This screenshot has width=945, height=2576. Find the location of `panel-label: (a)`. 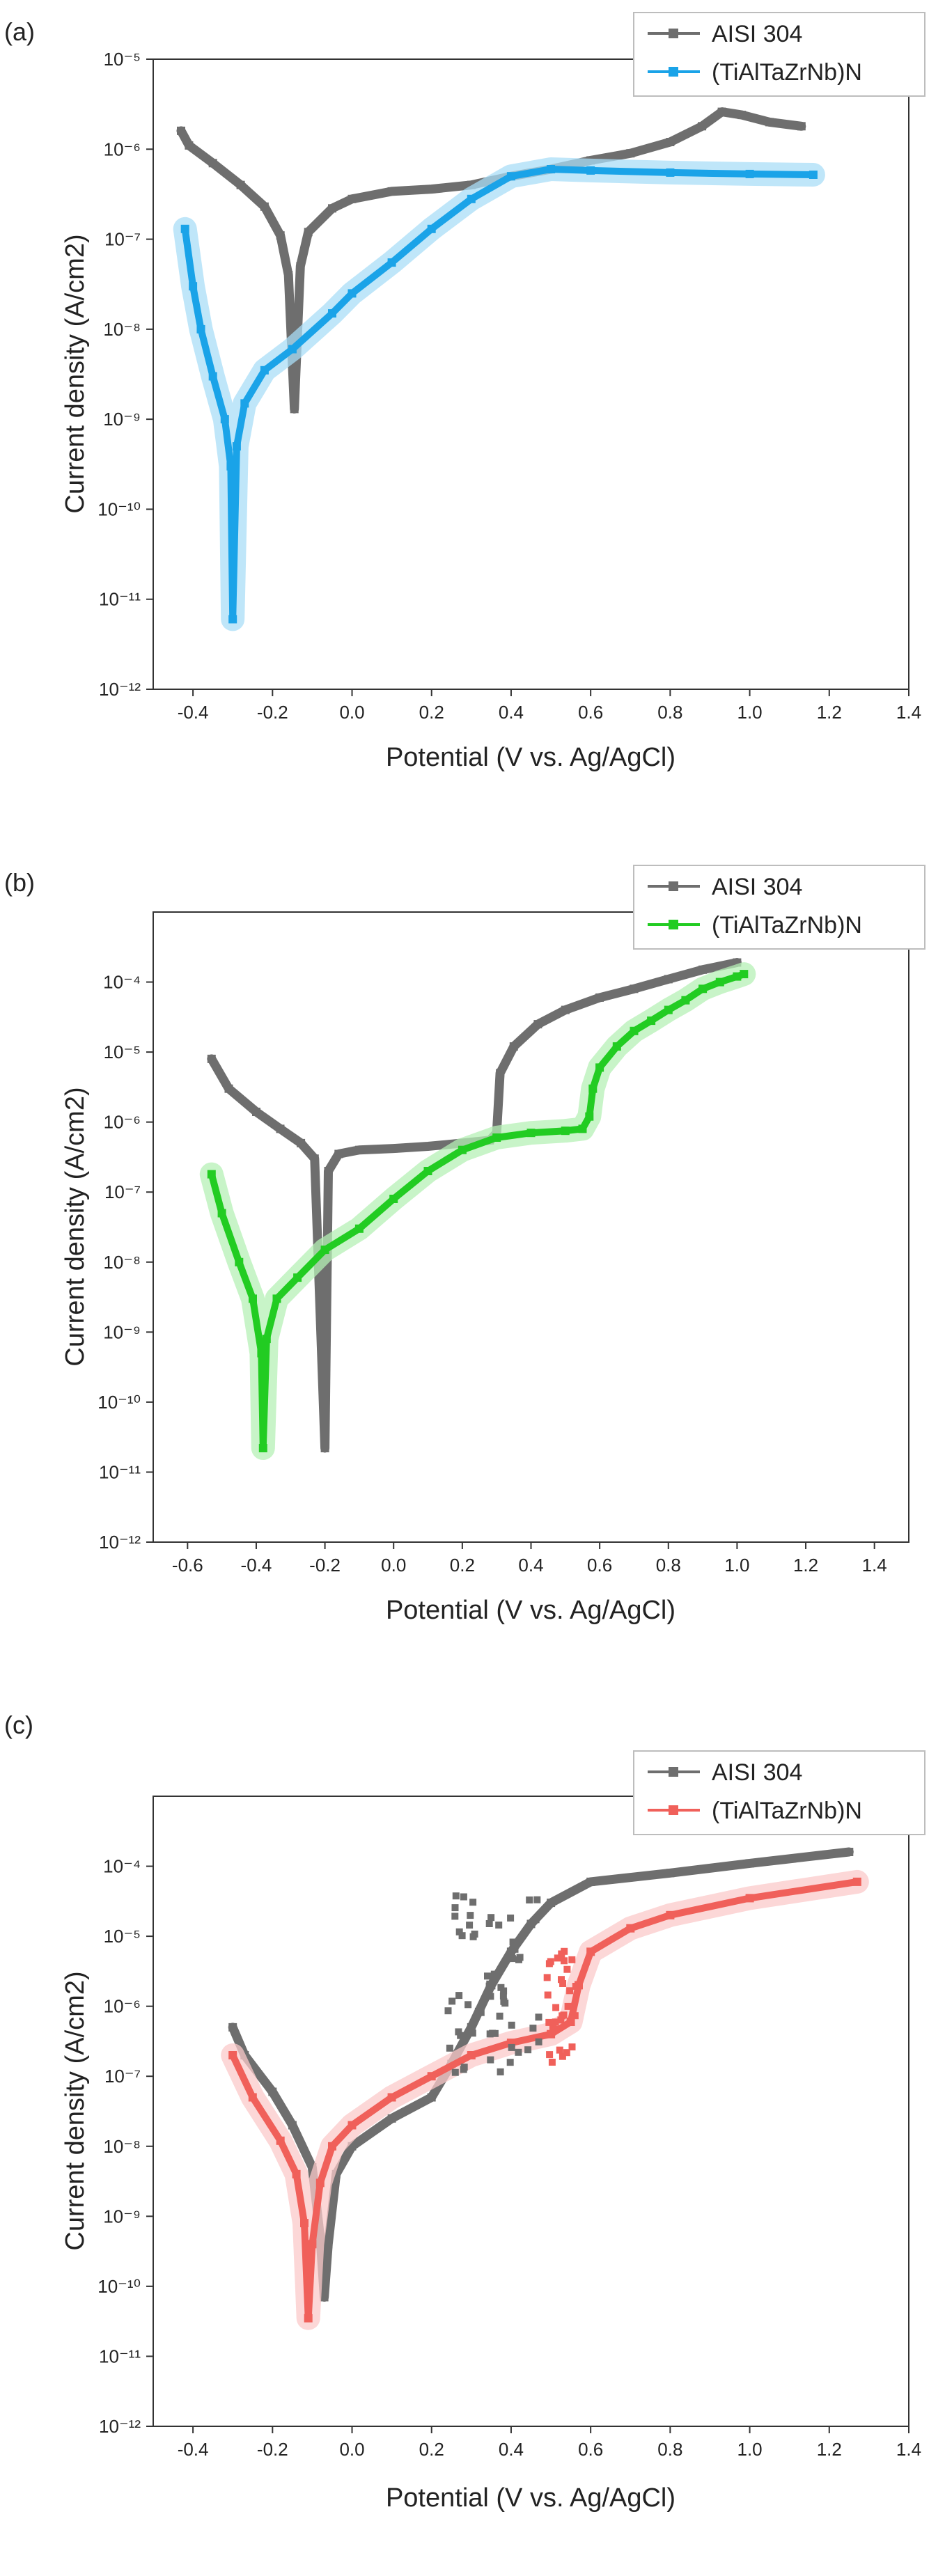

panel-label: (a) is located at coordinates (19, 31).